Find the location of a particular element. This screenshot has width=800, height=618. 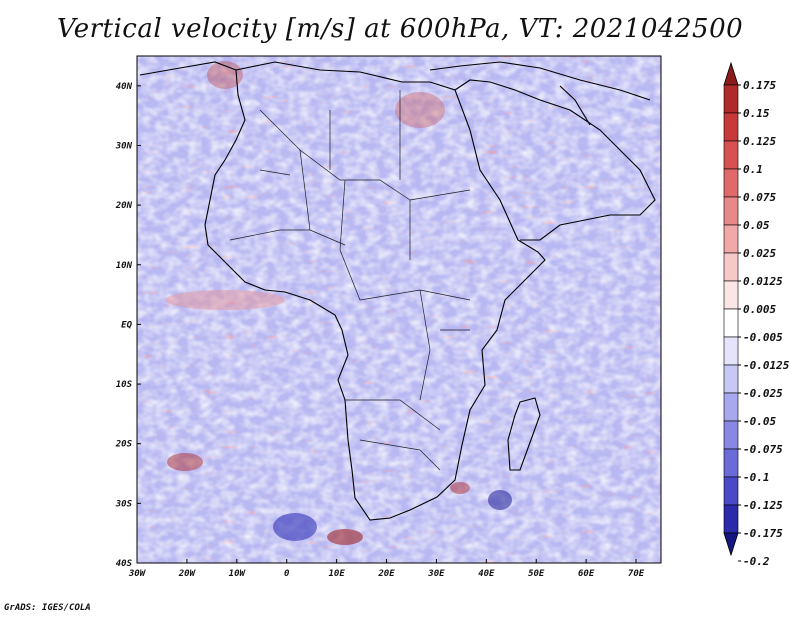

lon-tick-label: 20W is located at coordinates (187, 574).